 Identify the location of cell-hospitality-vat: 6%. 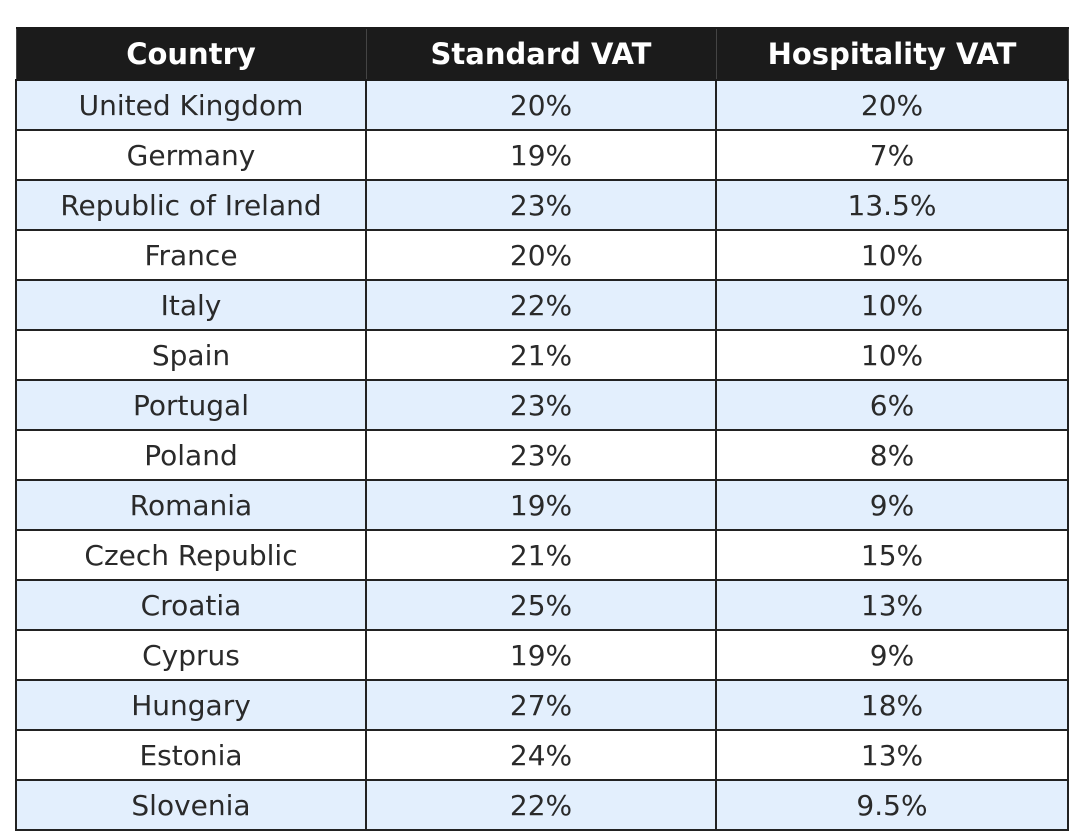
(892, 405).